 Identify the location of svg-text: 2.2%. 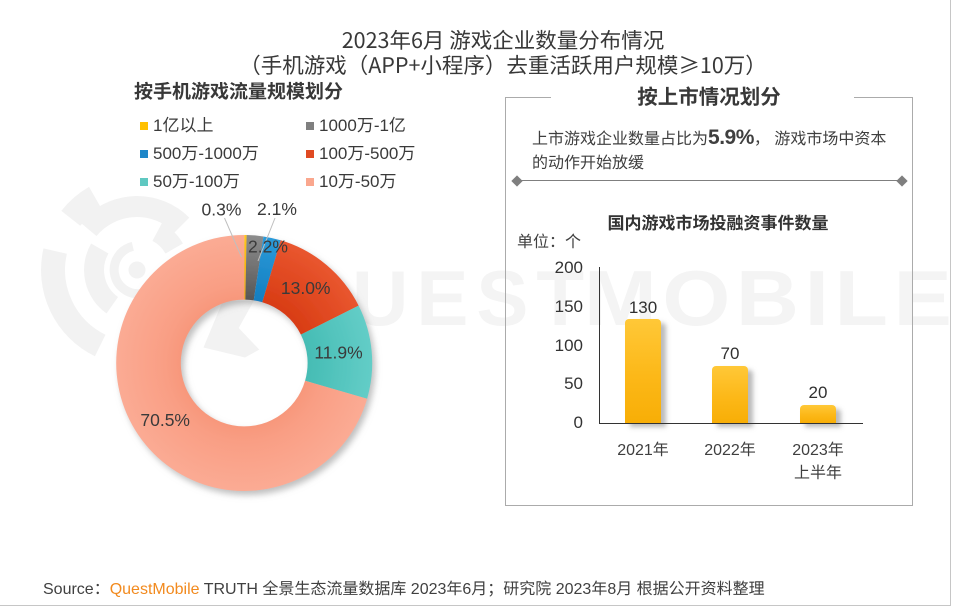
(268, 247).